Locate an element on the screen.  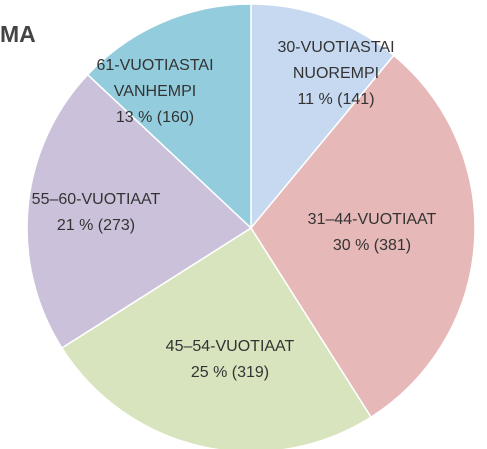
value-label: 25 % (319) is located at coordinates (230, 372).